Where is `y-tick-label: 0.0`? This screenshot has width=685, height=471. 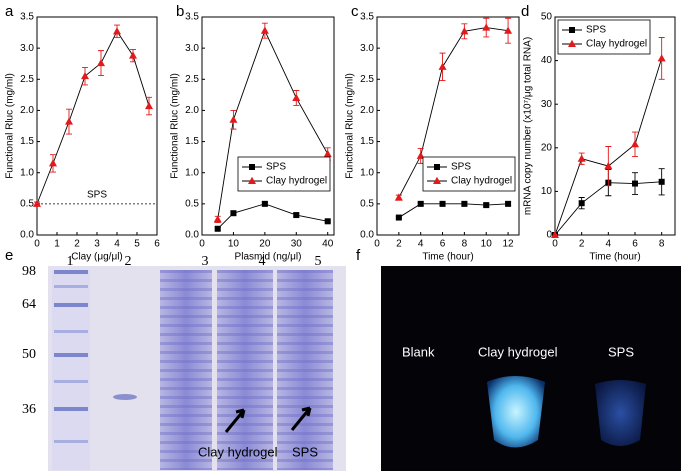
y-tick-label: 0.0 is located at coordinates (27, 235).